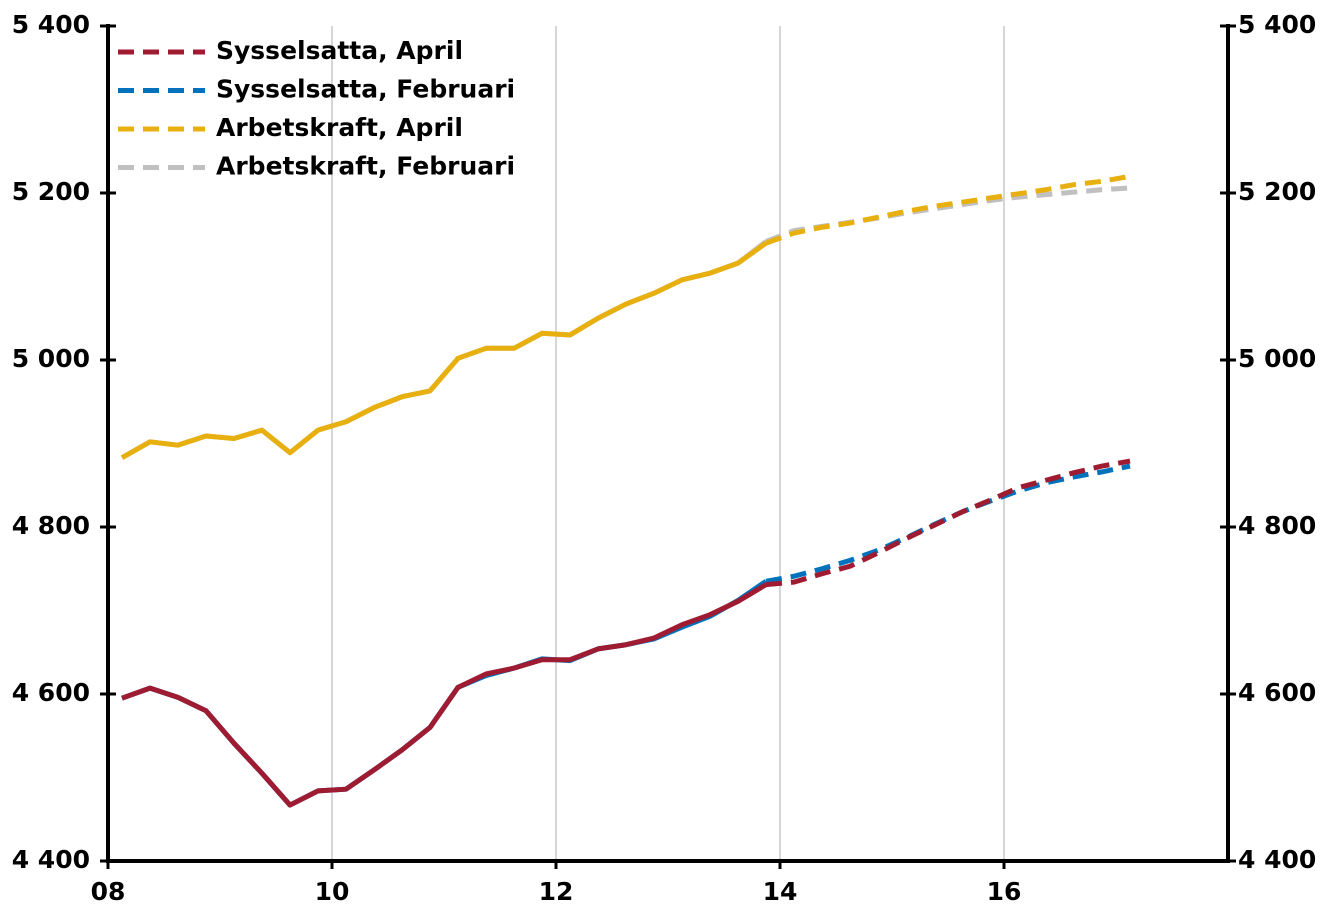 Image resolution: width=1323 pixels, height=911 pixels. I want to click on x-tick-label: 16, so click(1004, 891).